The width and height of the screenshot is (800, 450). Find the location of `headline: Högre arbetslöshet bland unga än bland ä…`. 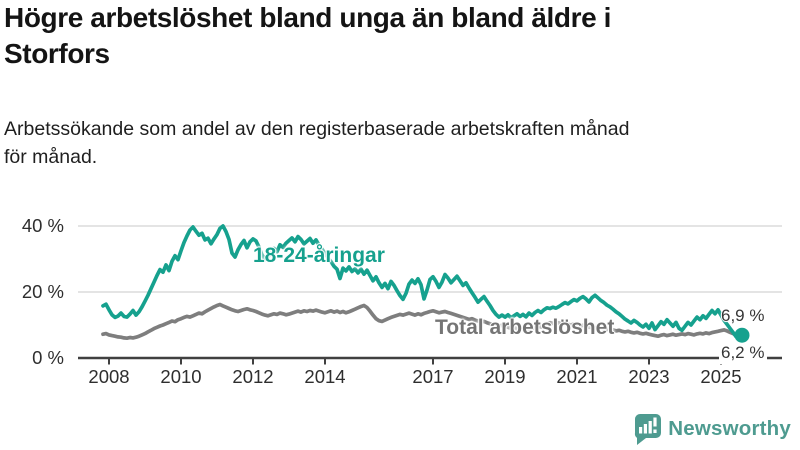

headline: Högre arbetslöshet bland unga än bland ä… is located at coordinates (308, 35).